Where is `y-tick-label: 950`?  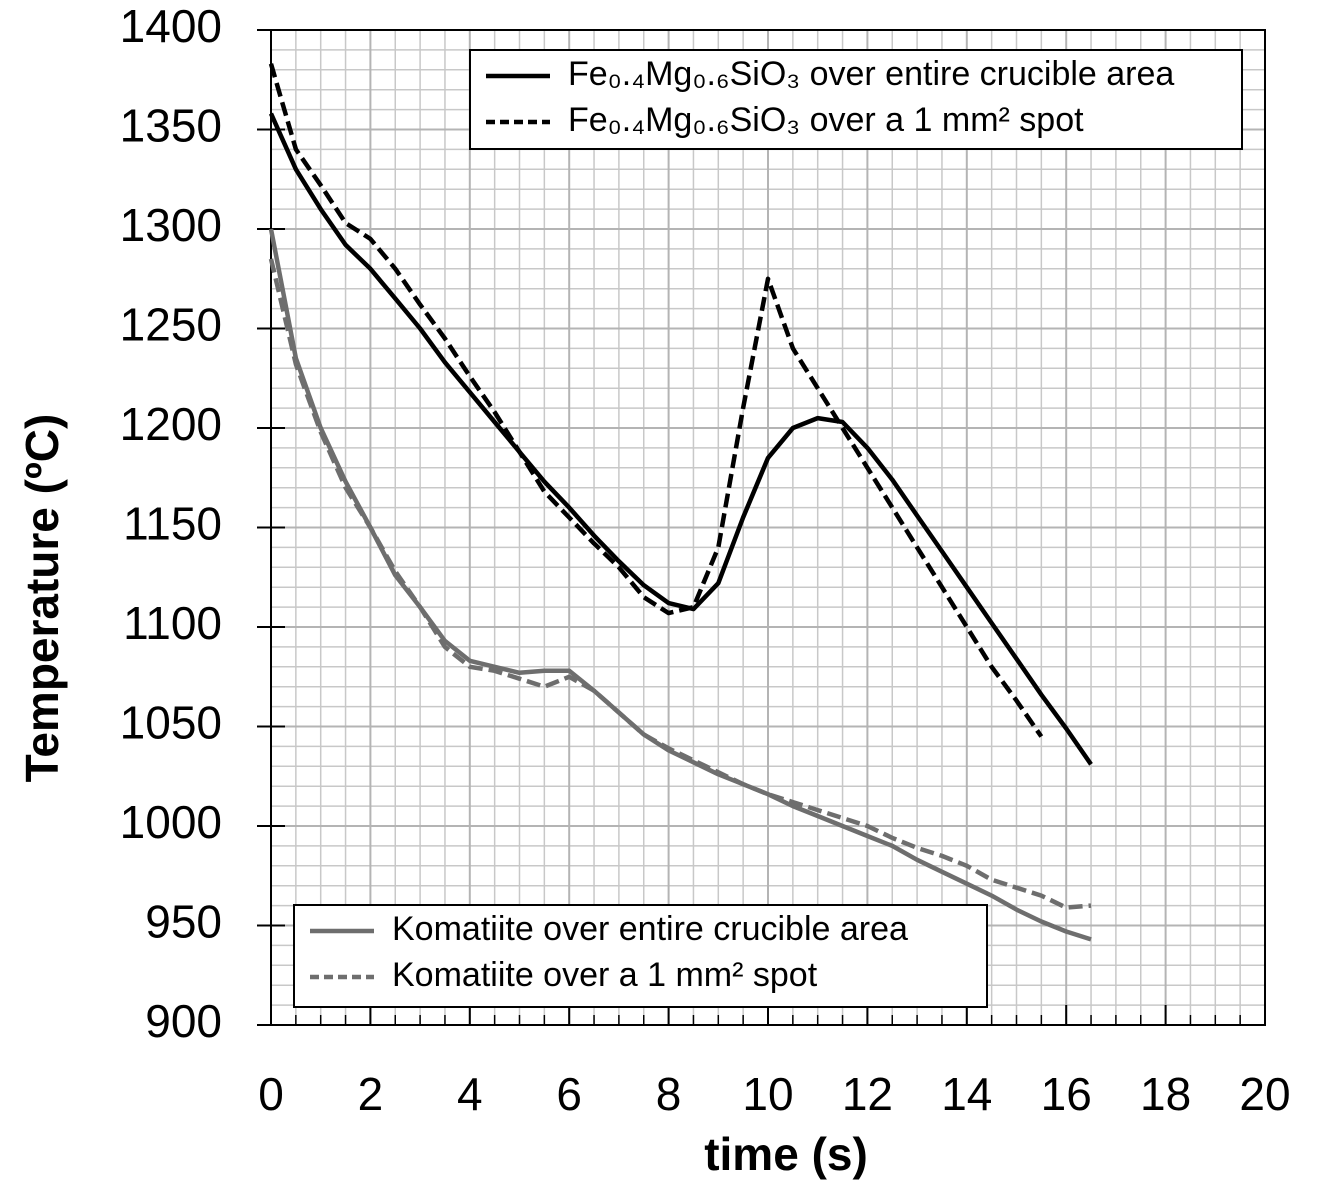 y-tick-label: 950 is located at coordinates (183, 922).